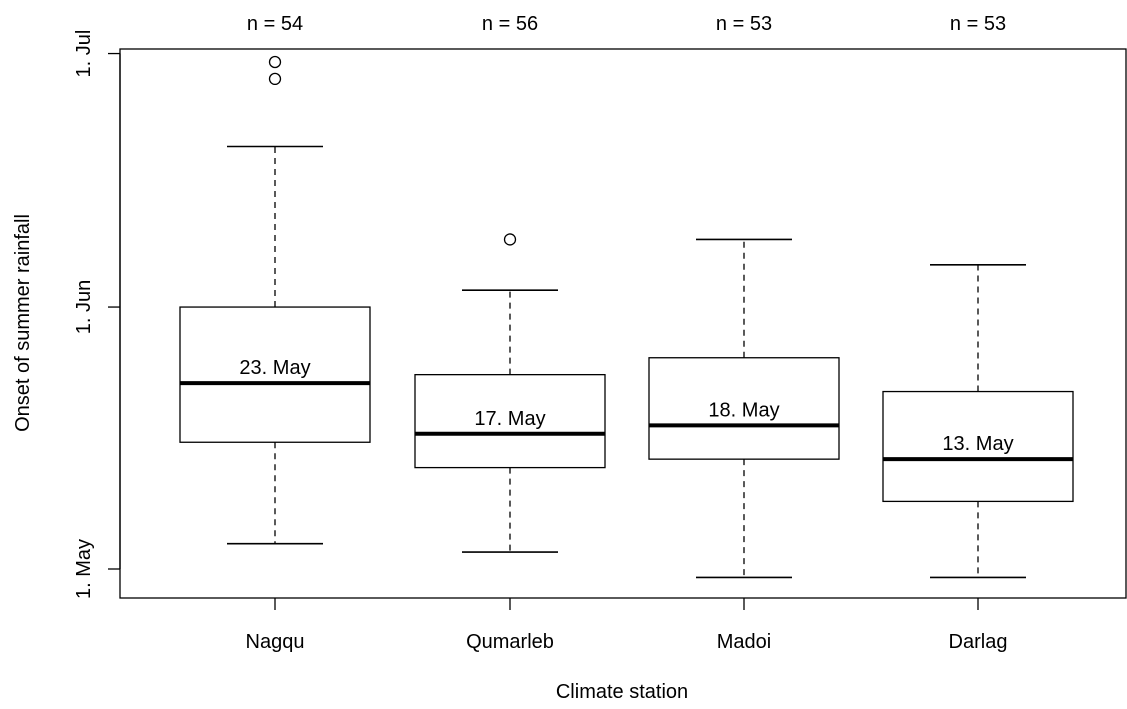 The image size is (1127, 709). Describe the element at coordinates (275, 300) in the screenshot. I see `box-nagqu: 23. May` at that location.